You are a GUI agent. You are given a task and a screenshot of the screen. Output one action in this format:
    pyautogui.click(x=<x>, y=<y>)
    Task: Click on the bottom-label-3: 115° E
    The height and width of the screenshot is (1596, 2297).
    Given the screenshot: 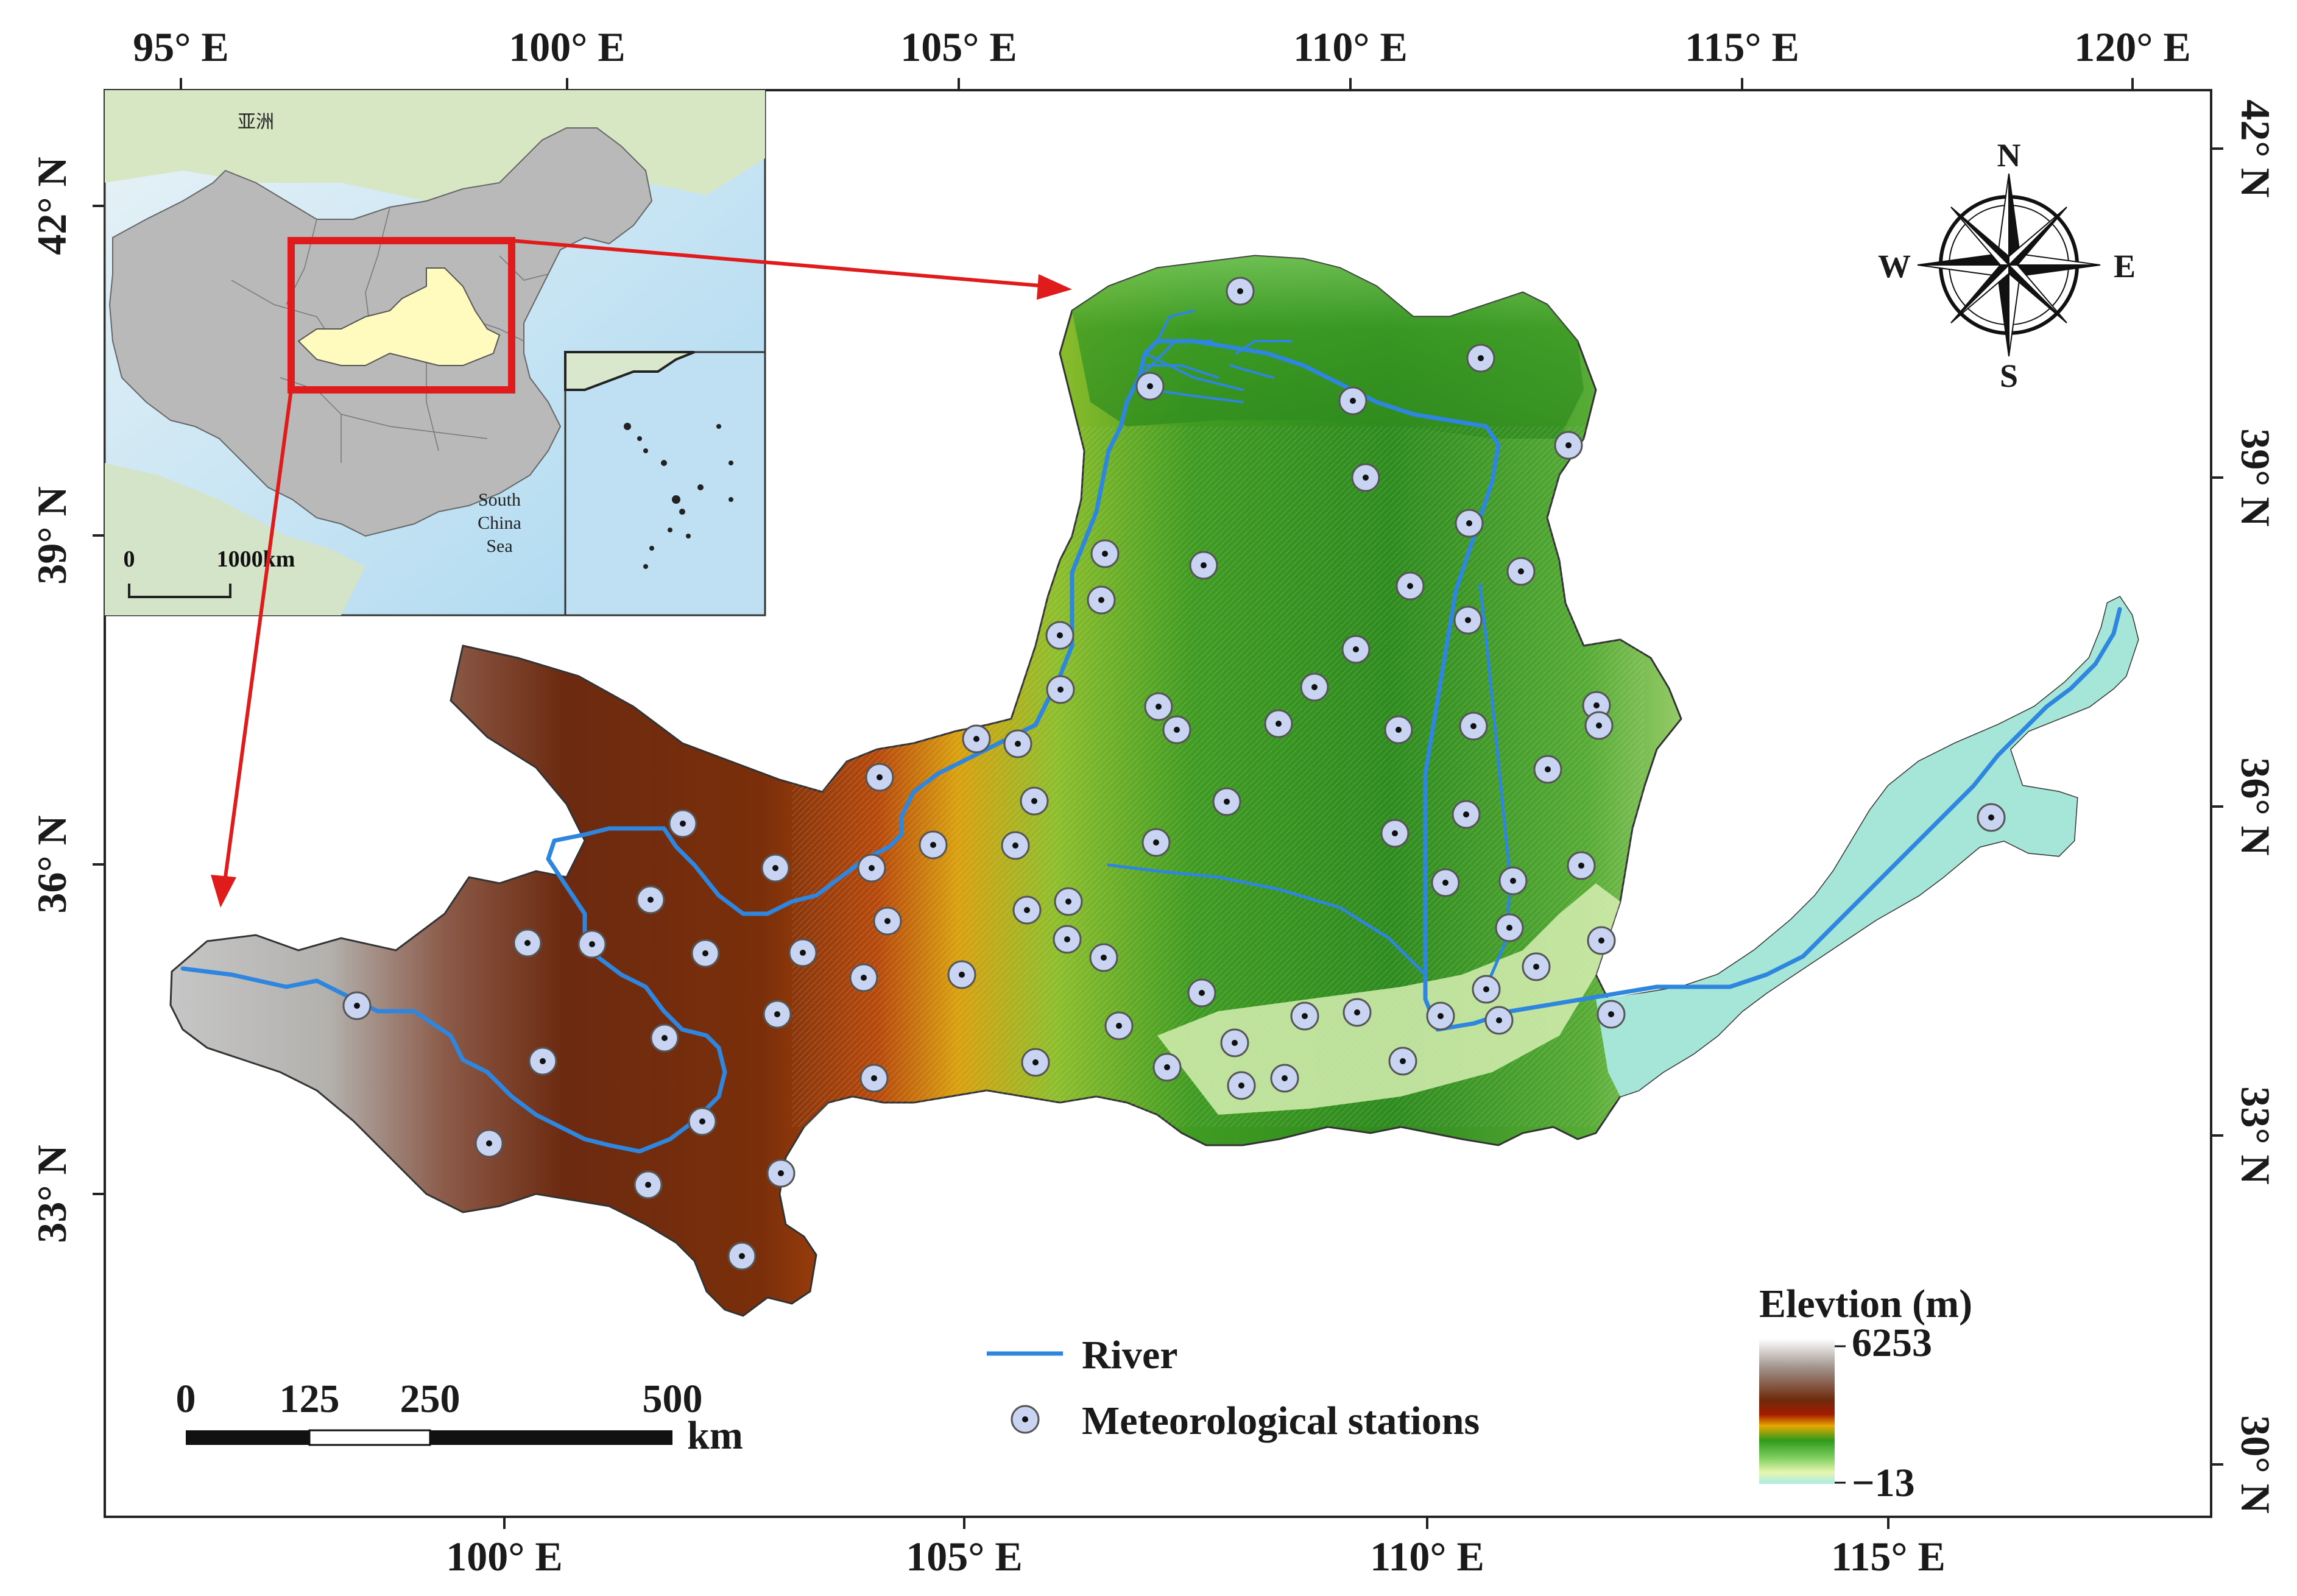 What is the action you would take?
    pyautogui.click(x=1888, y=1556)
    